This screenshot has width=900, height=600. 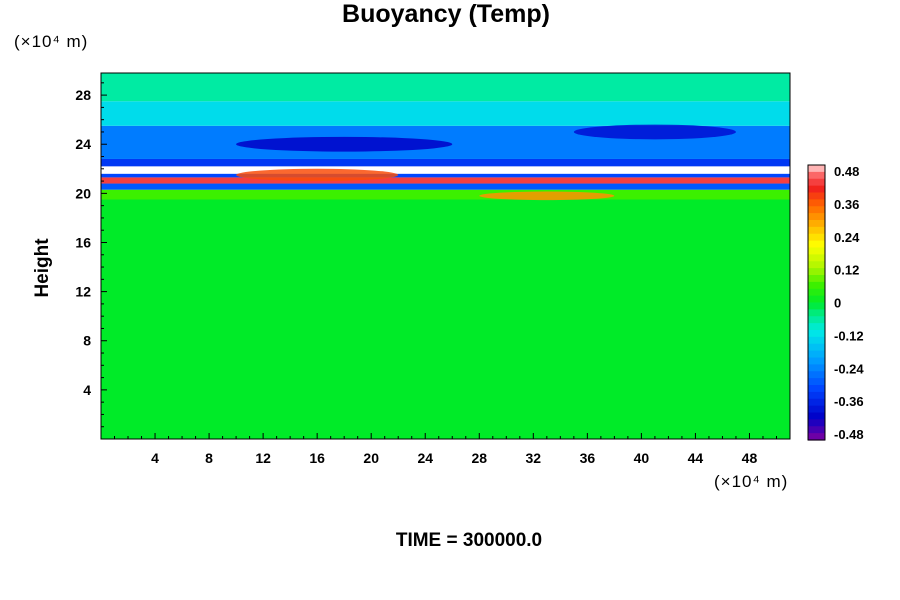 What do you see at coordinates (469, 540) in the screenshot?
I see `time-label: TIME = 300000.0` at bounding box center [469, 540].